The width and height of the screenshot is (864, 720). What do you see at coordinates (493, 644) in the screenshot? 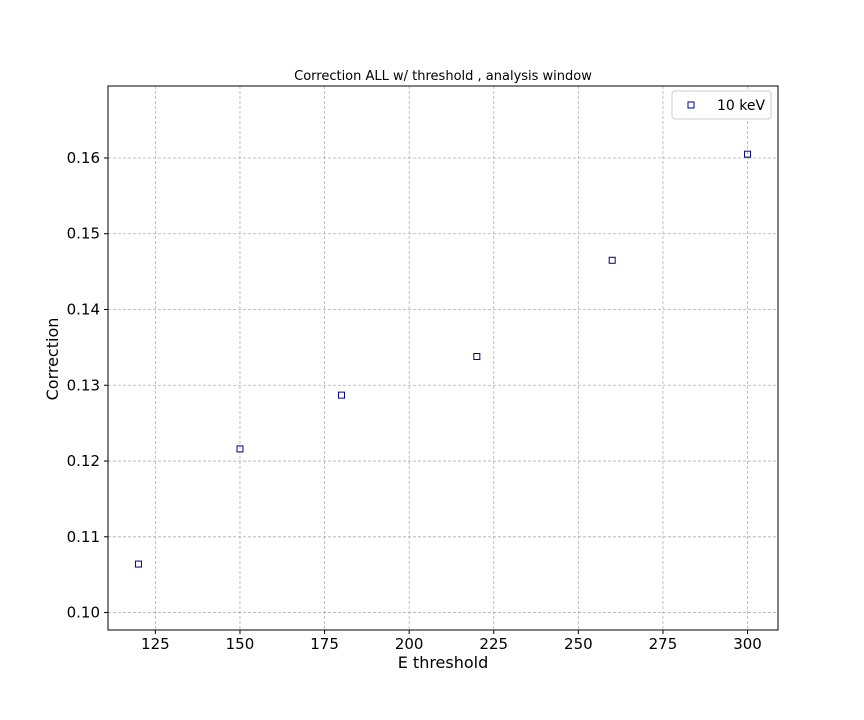
I see `x-tick-label: 225` at bounding box center [493, 644].